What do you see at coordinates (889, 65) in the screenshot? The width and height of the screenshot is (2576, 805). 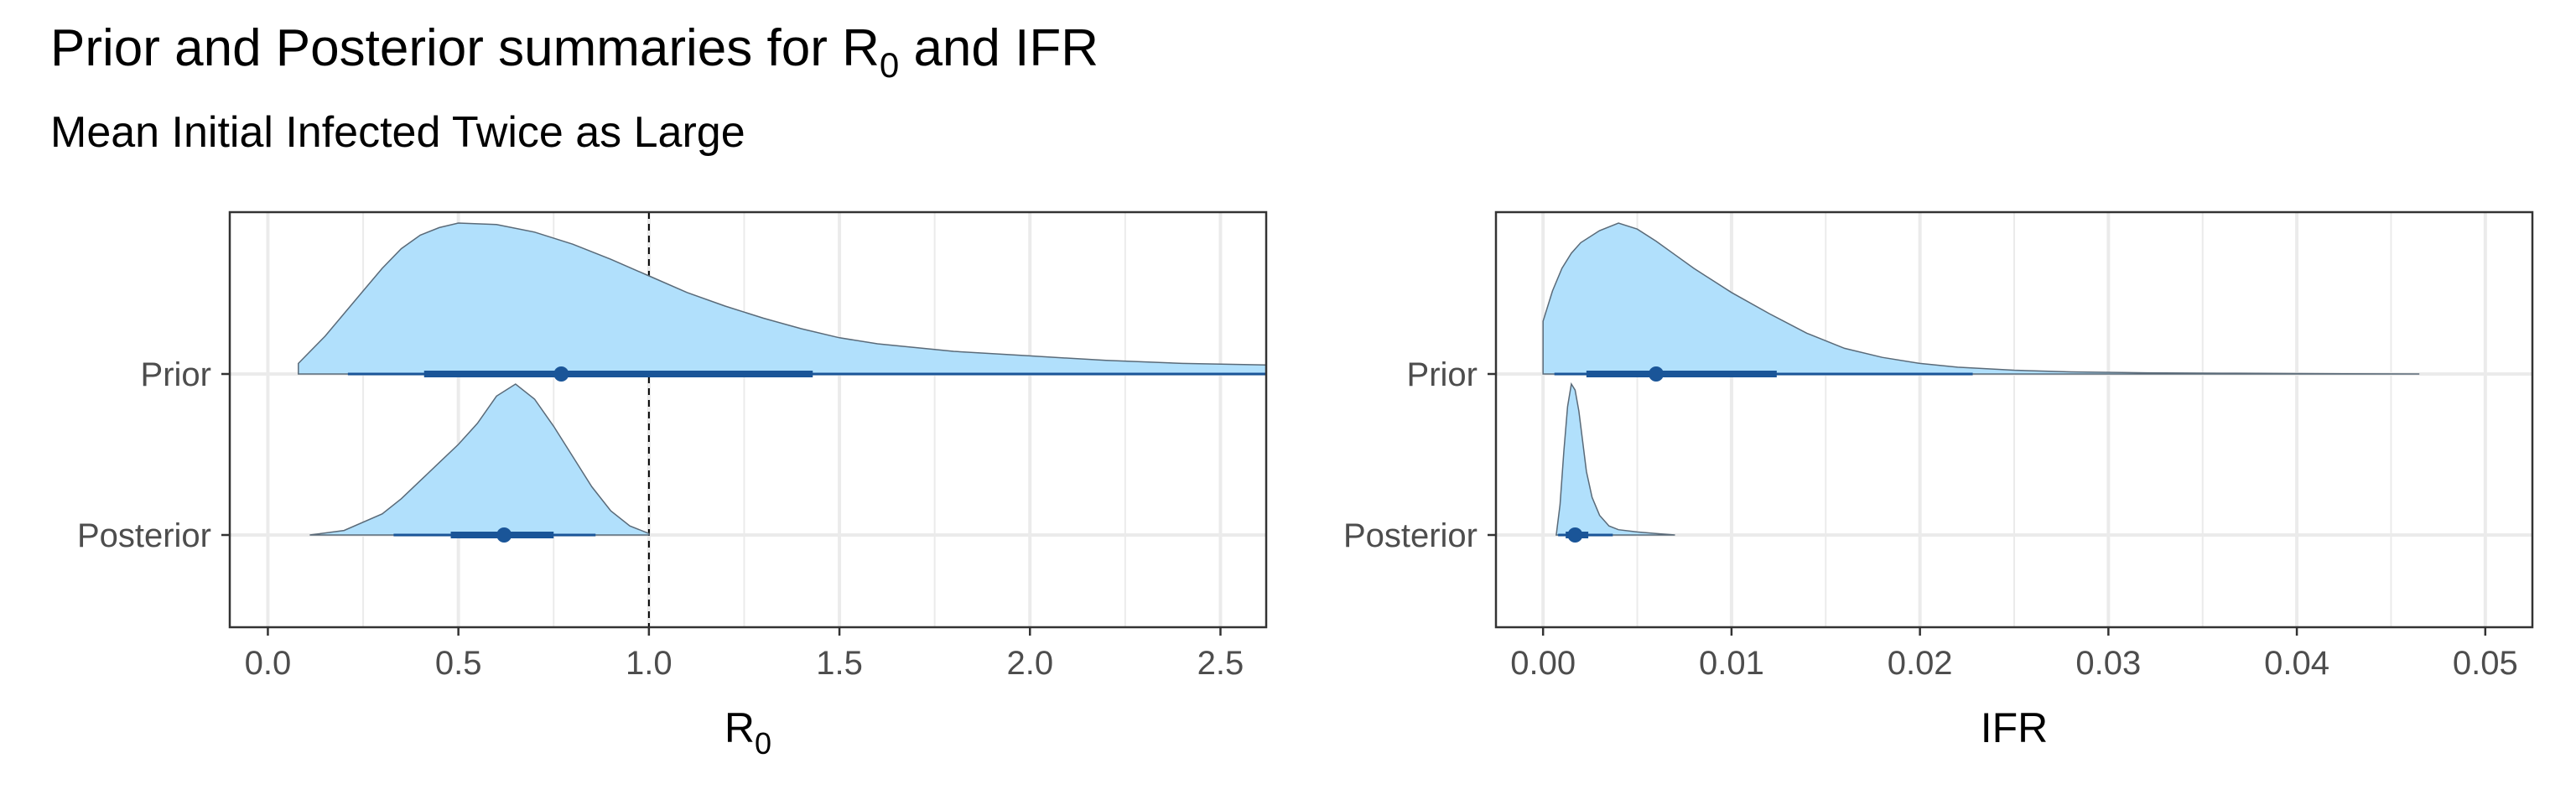 I see `title-subscript: 0` at bounding box center [889, 65].